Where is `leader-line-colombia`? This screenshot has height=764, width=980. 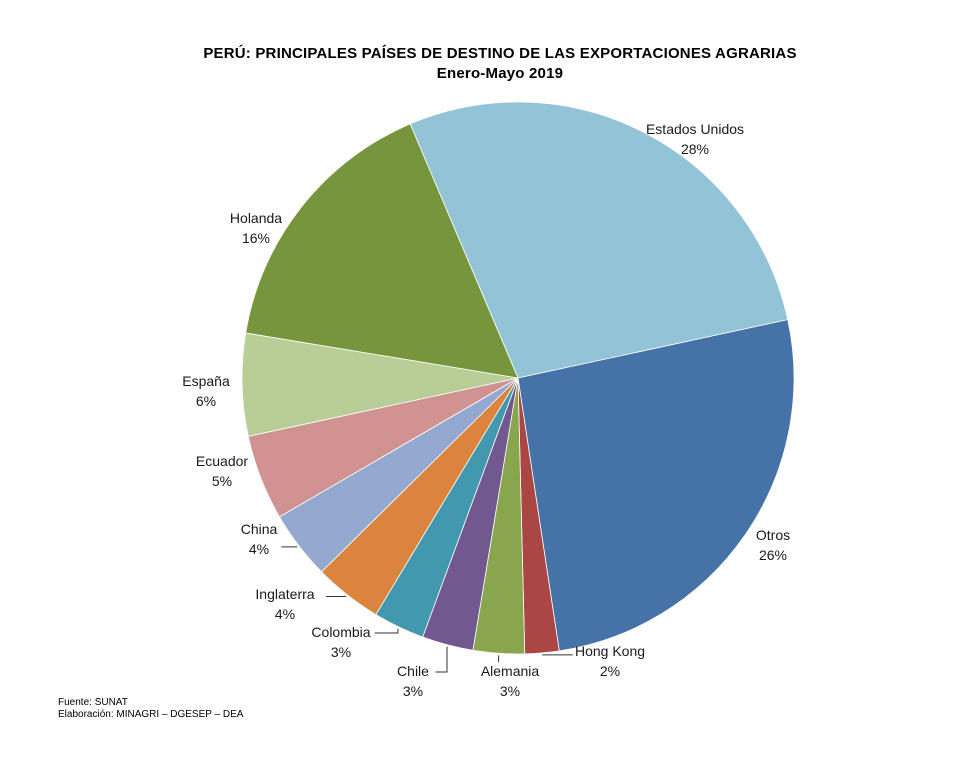
leader-line-colombia is located at coordinates (386, 631).